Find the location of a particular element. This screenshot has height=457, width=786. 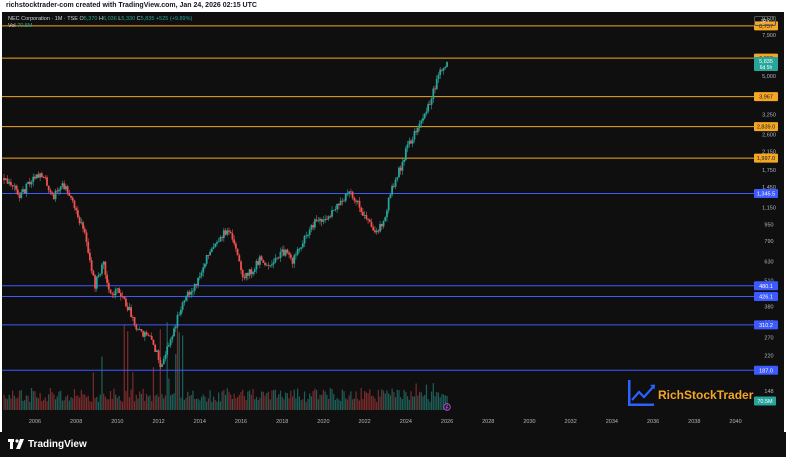

tradingview-logo: TradingView is located at coordinates (47, 444).